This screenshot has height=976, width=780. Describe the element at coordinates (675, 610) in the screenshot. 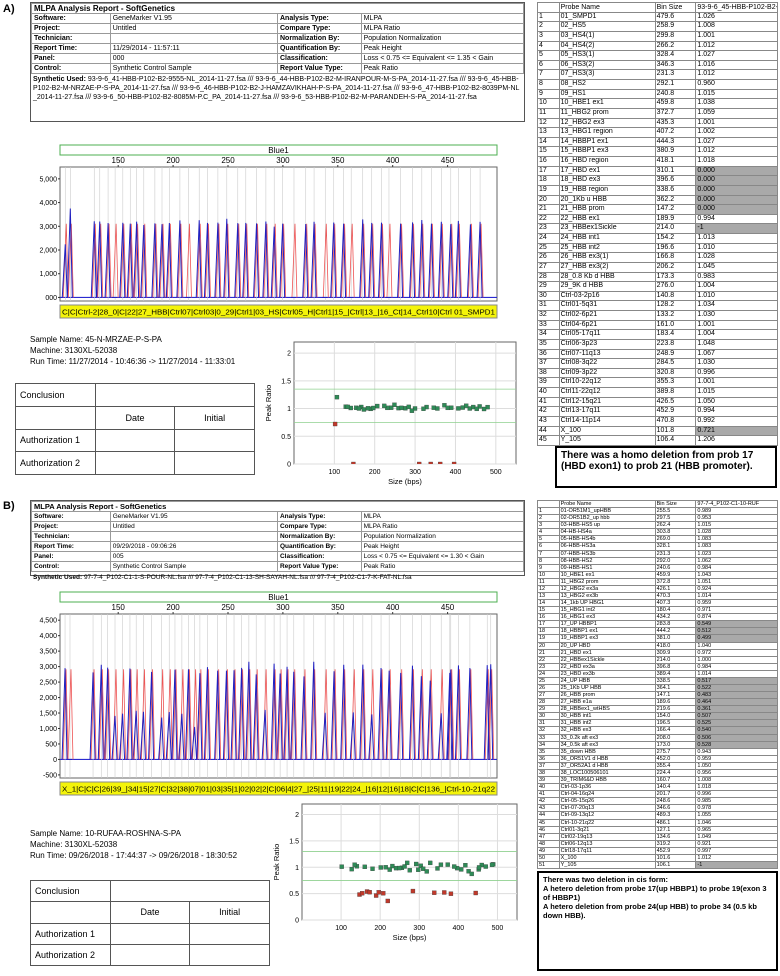

I see `probe-cell: 180.4` at that location.